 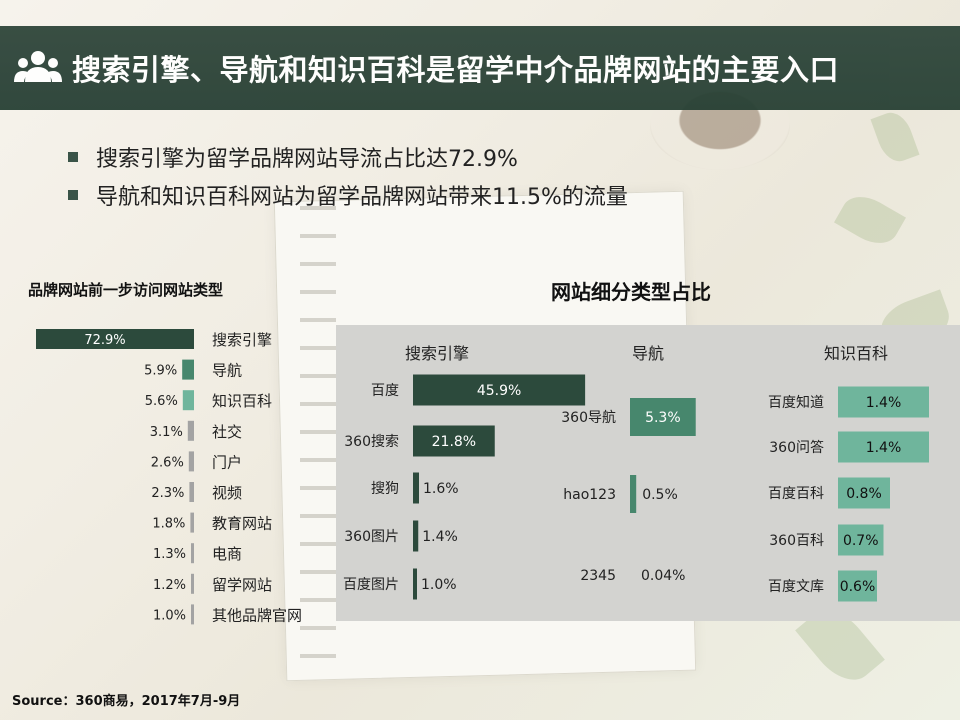 I want to click on bar-留学网站, so click(x=192, y=583).